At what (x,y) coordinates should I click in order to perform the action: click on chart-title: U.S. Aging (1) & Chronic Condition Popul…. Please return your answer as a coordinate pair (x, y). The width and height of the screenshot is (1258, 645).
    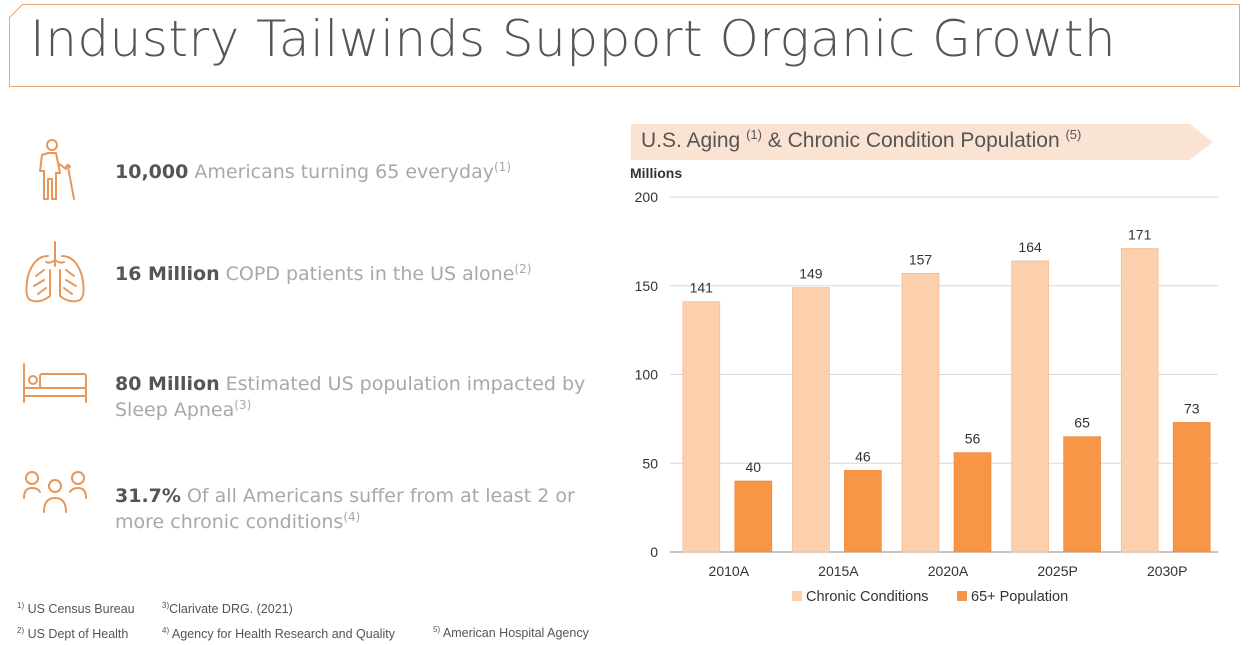
    Looking at the image, I should click on (861, 139).